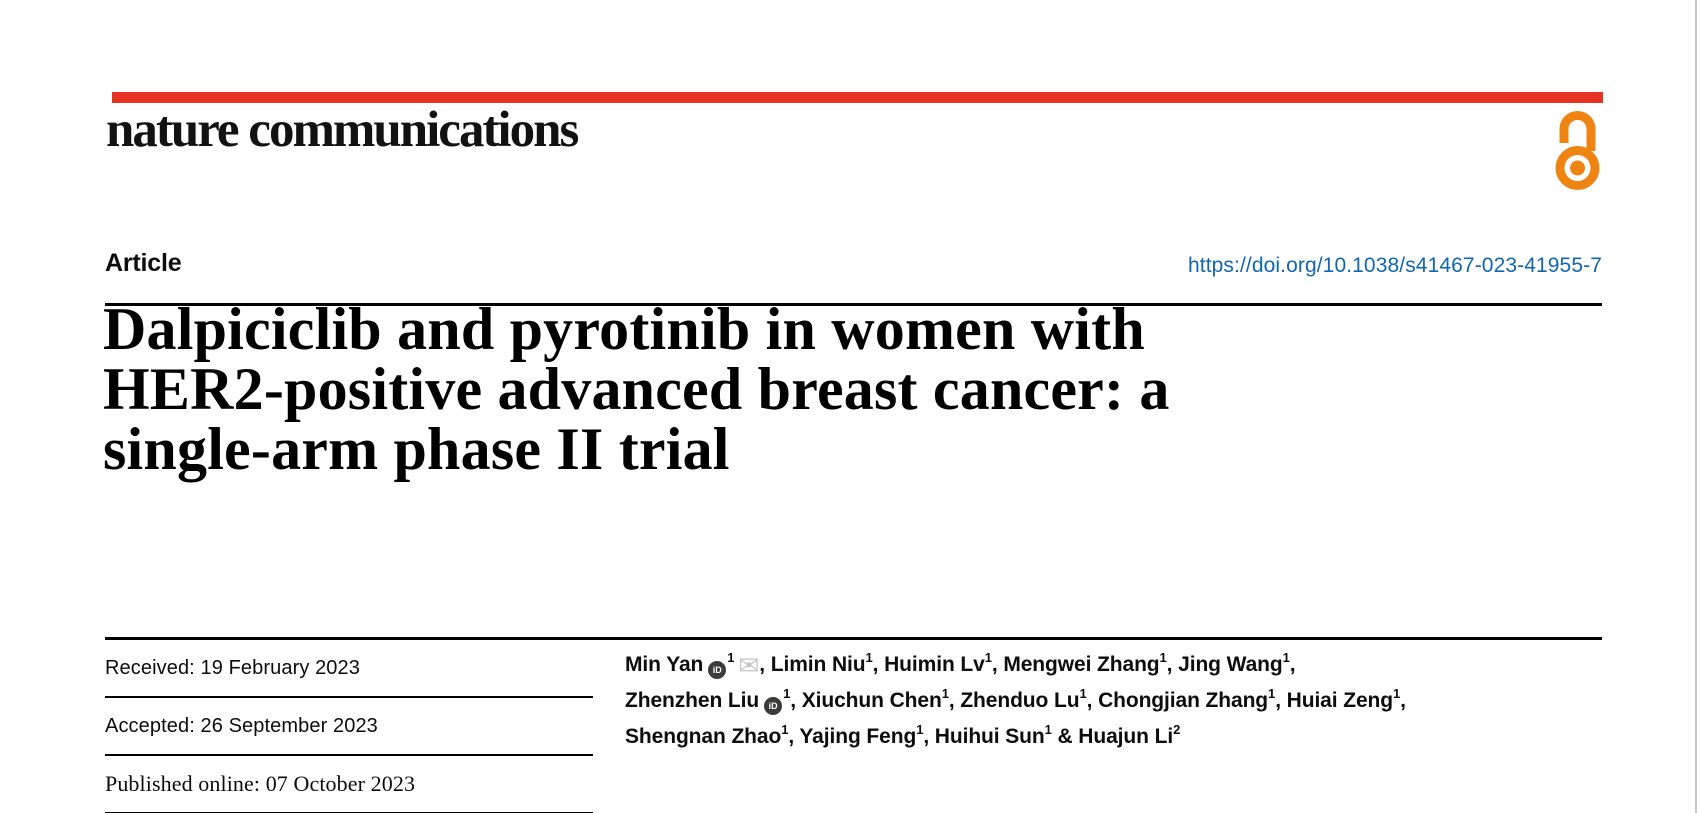 The image size is (1701, 813). Describe the element at coordinates (853, 304) in the screenshot. I see `header-rule` at that location.